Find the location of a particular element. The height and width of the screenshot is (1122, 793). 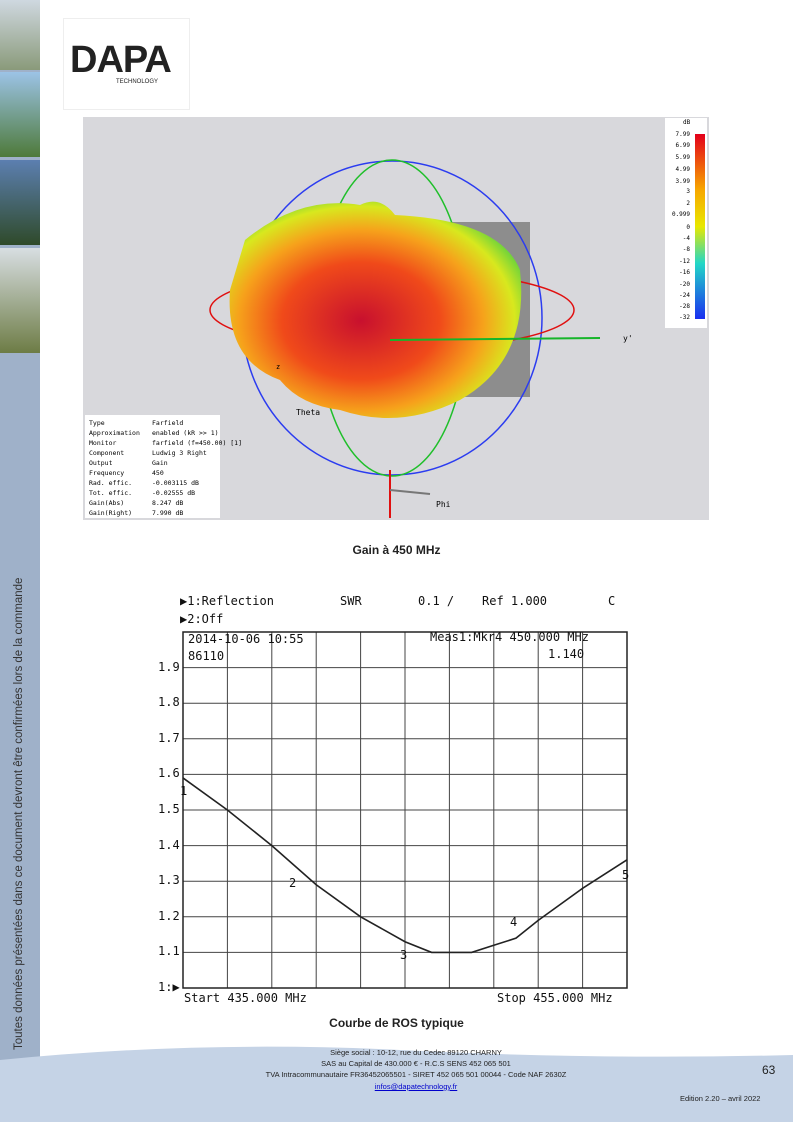

info-value: 450 is located at coordinates (158, 473).